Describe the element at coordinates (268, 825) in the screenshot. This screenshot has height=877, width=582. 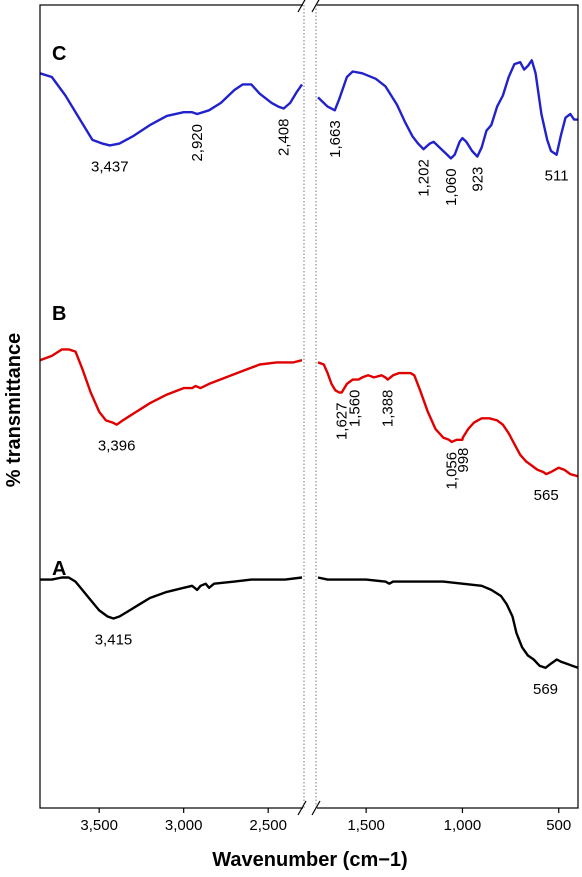
I see `x-tick-label: 2,500` at that location.